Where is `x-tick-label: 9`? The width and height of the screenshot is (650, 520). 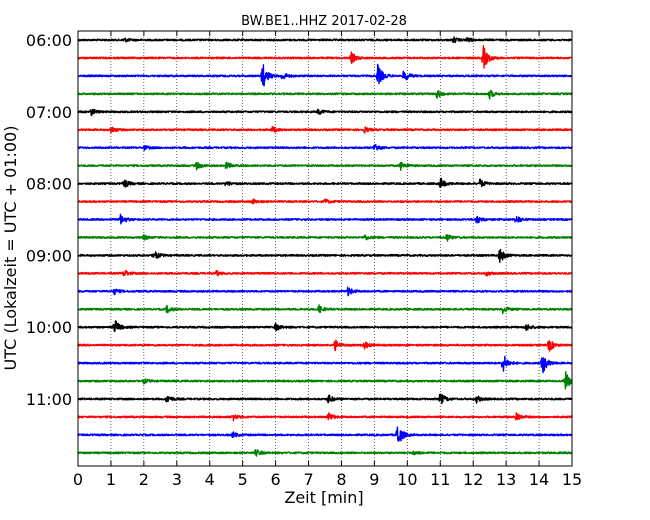 x-tick-label: 9 is located at coordinates (374, 479).